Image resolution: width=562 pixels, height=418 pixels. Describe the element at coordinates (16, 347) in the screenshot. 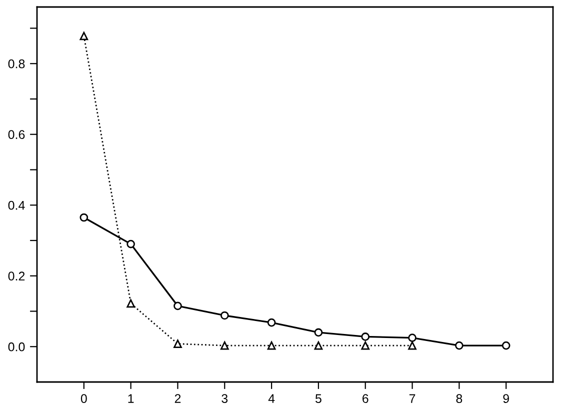

I see `y-tick-label: 0.0` at that location.